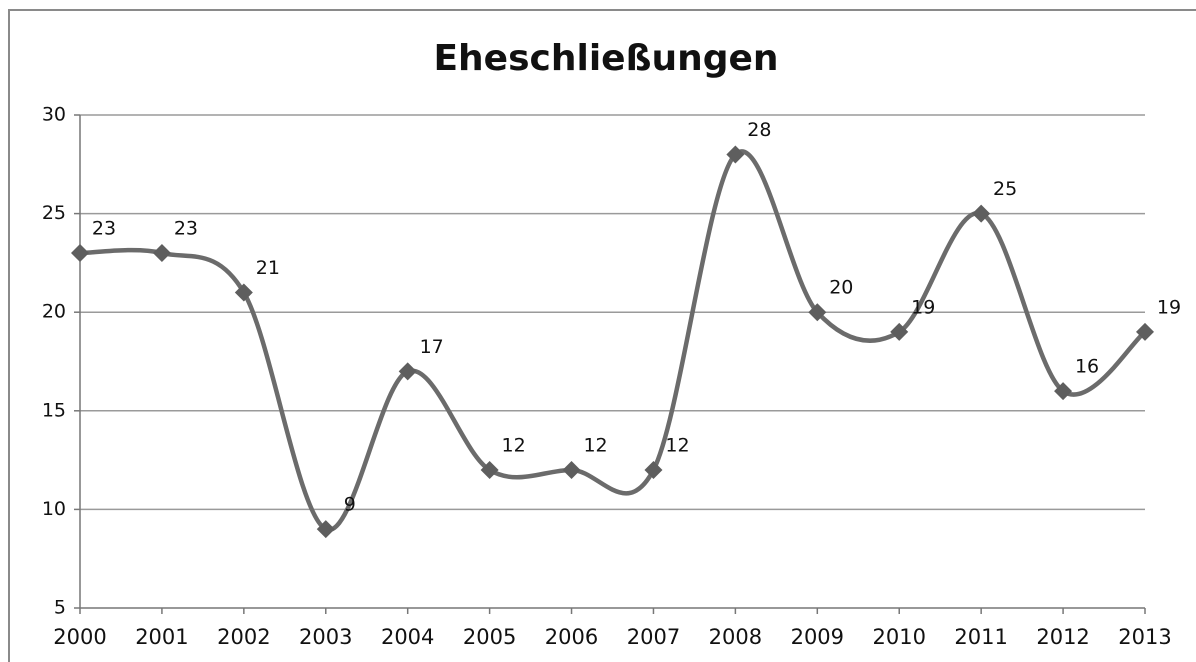  Describe the element at coordinates (735, 637) in the screenshot. I see `x-tick-label: 2008` at that location.